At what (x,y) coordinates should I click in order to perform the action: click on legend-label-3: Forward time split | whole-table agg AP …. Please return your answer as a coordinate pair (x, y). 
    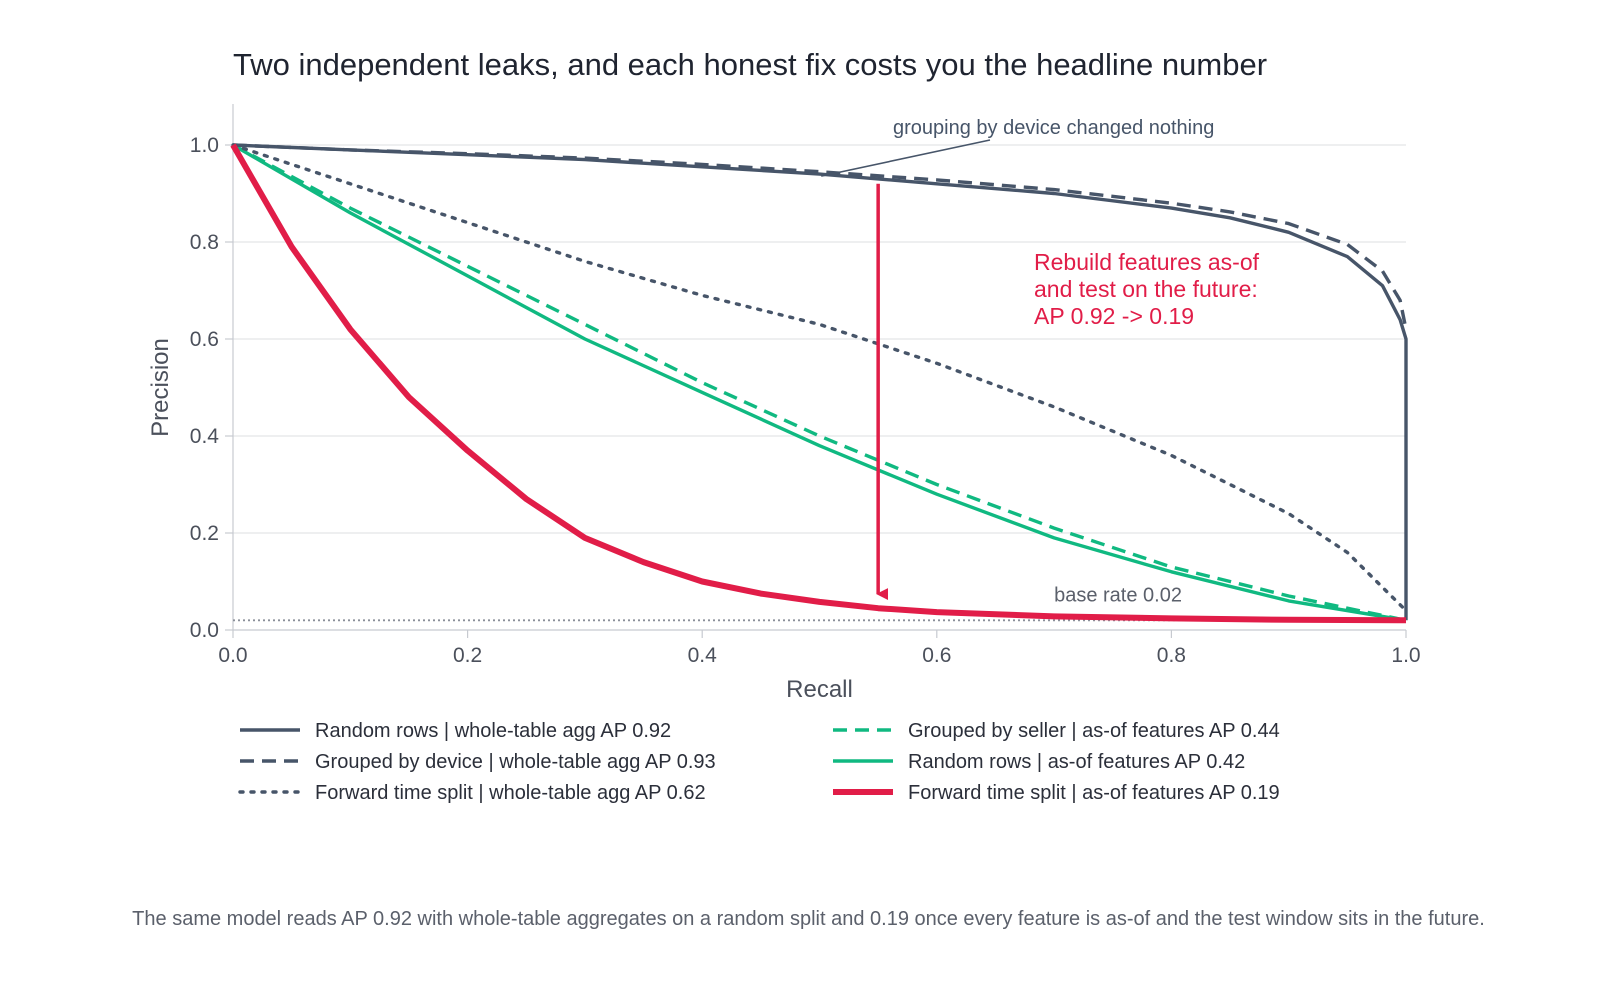
    Looking at the image, I should click on (510, 793).